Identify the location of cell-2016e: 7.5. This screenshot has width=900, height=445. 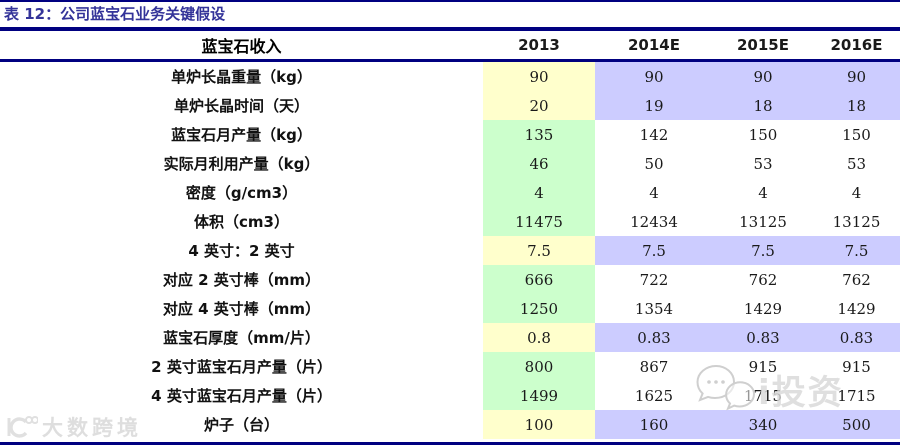
(856, 250).